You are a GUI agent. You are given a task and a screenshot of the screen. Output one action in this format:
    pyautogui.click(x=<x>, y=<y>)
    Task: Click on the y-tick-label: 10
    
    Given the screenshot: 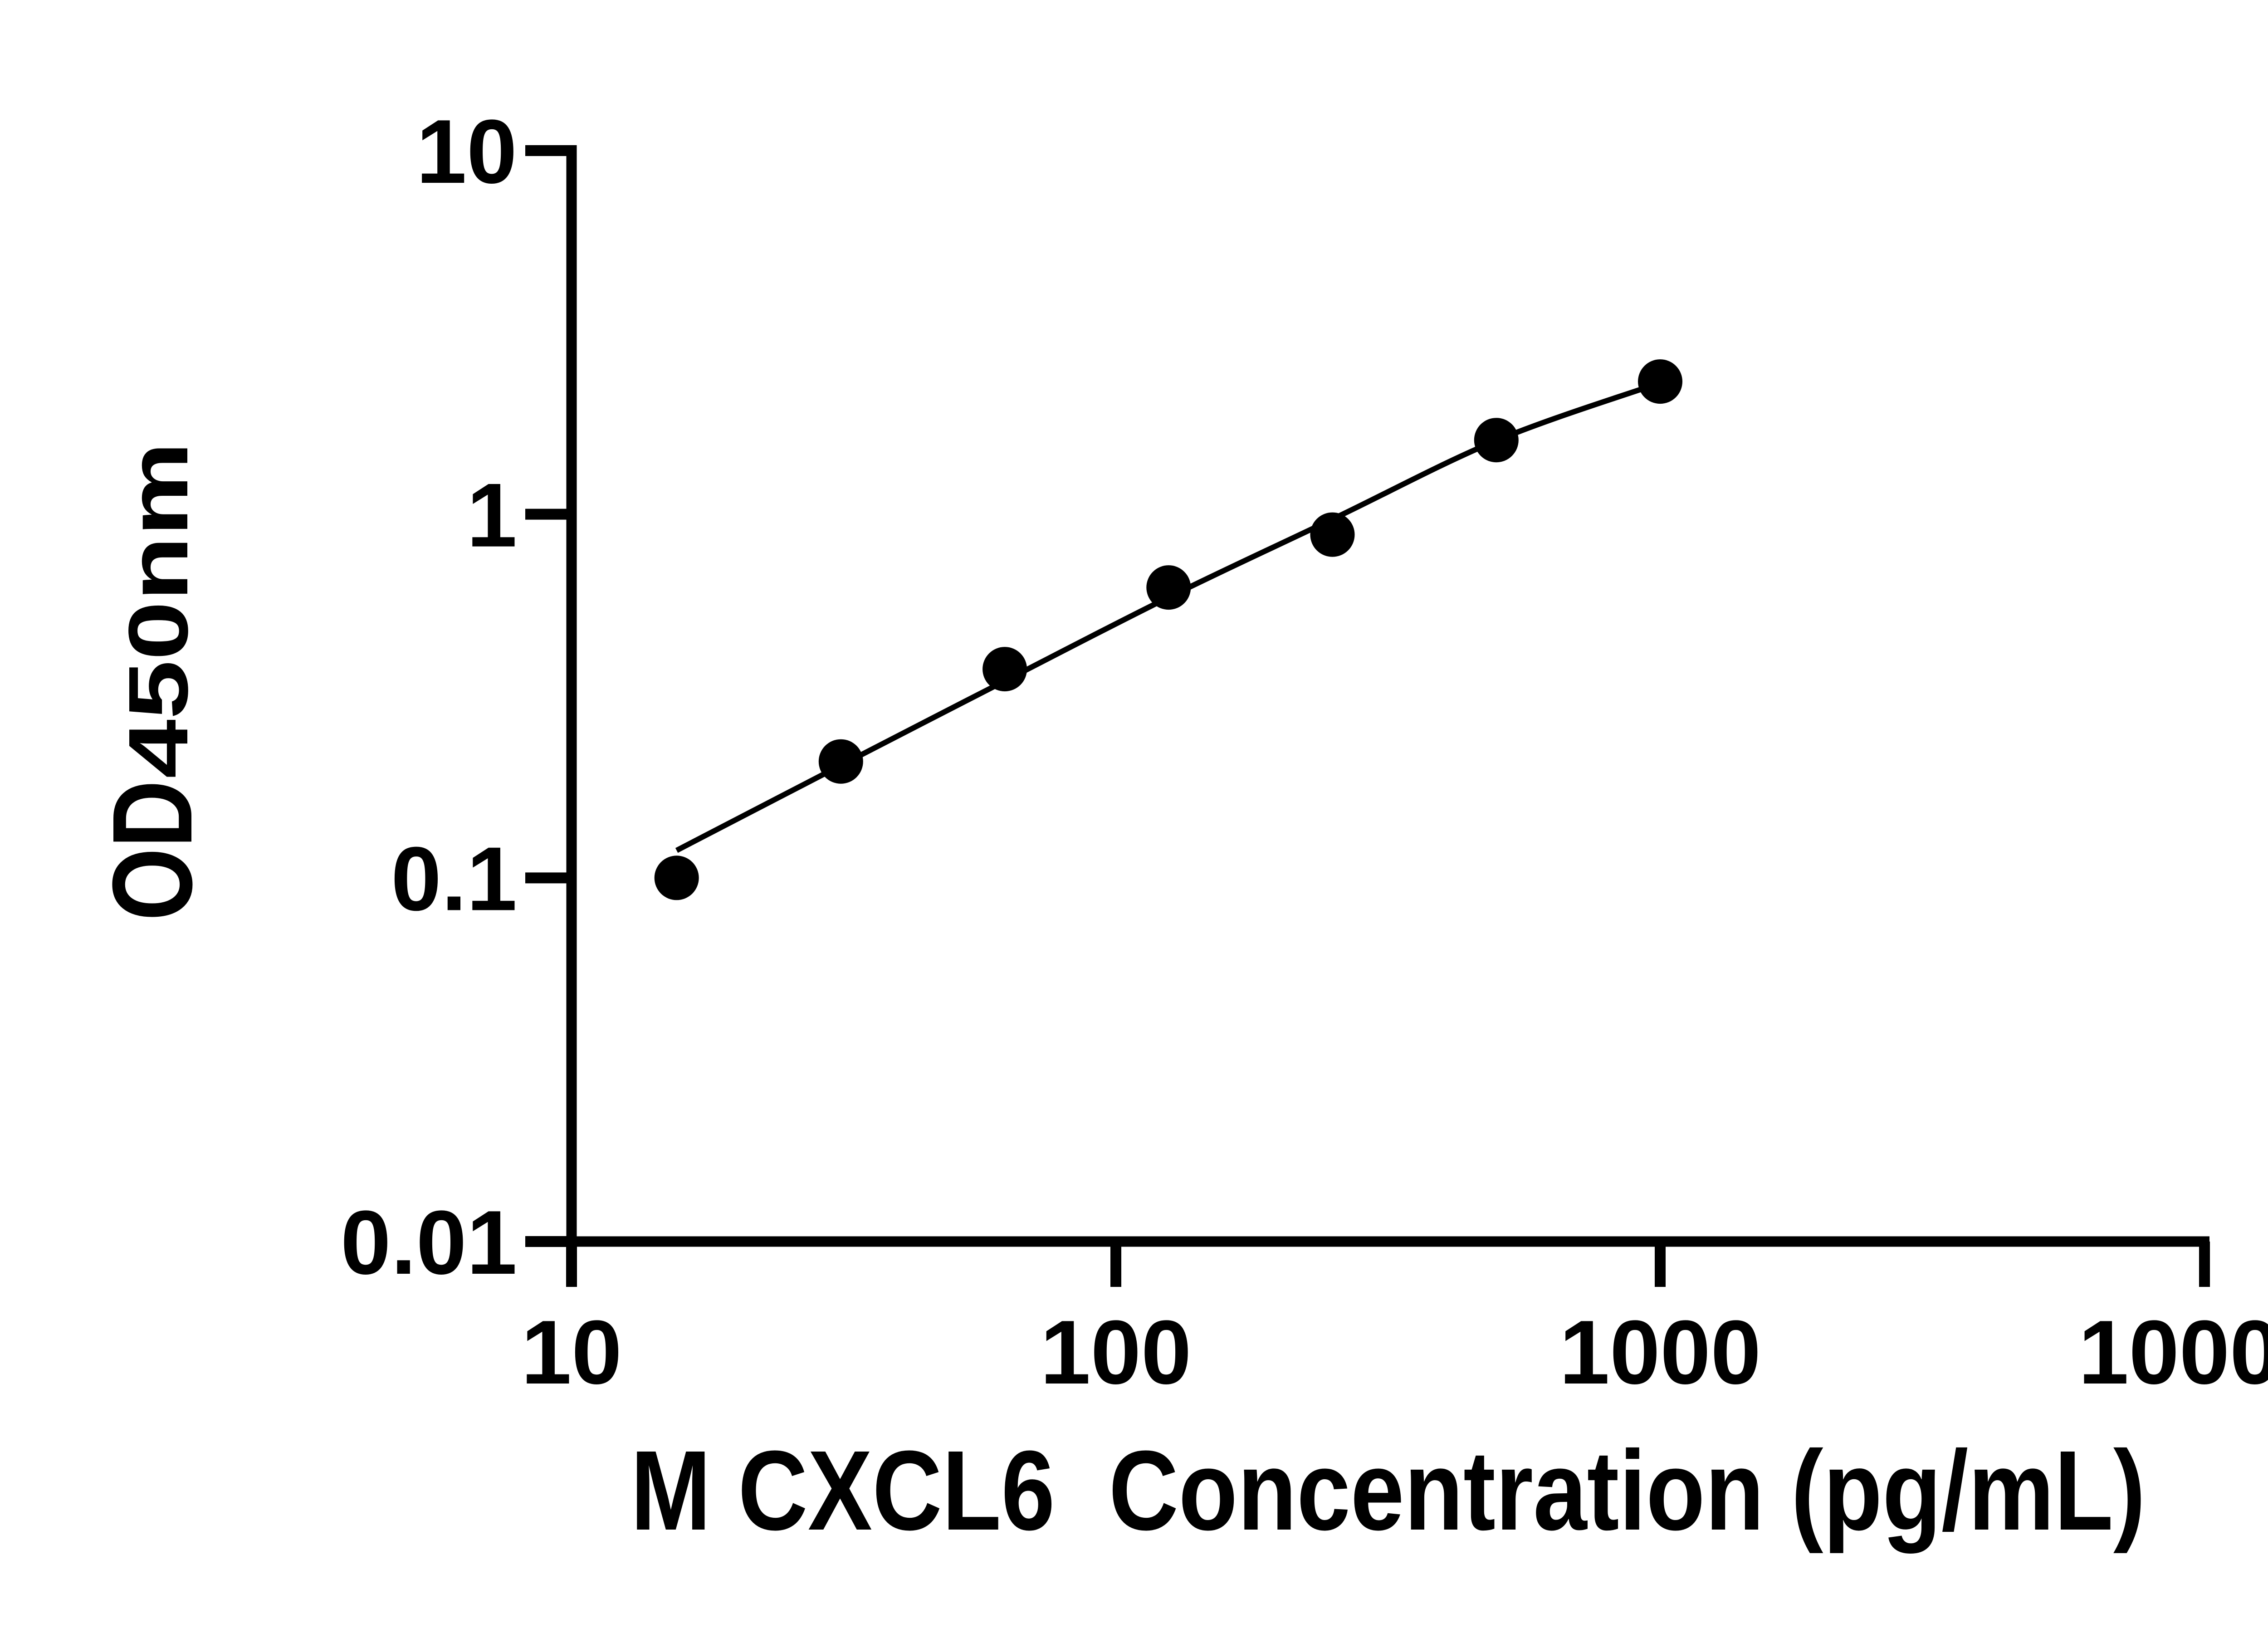 What is the action you would take?
    pyautogui.click(x=467, y=151)
    